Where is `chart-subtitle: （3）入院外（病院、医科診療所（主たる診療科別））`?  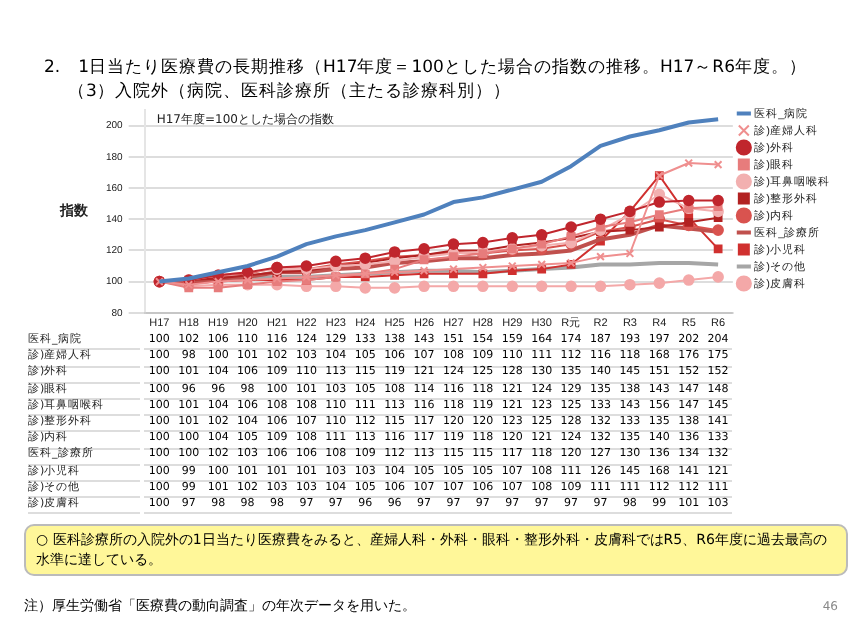
chart-subtitle: （3）入院外（病院、医科診療所（主たる診療科別）） is located at coordinates (289, 92).